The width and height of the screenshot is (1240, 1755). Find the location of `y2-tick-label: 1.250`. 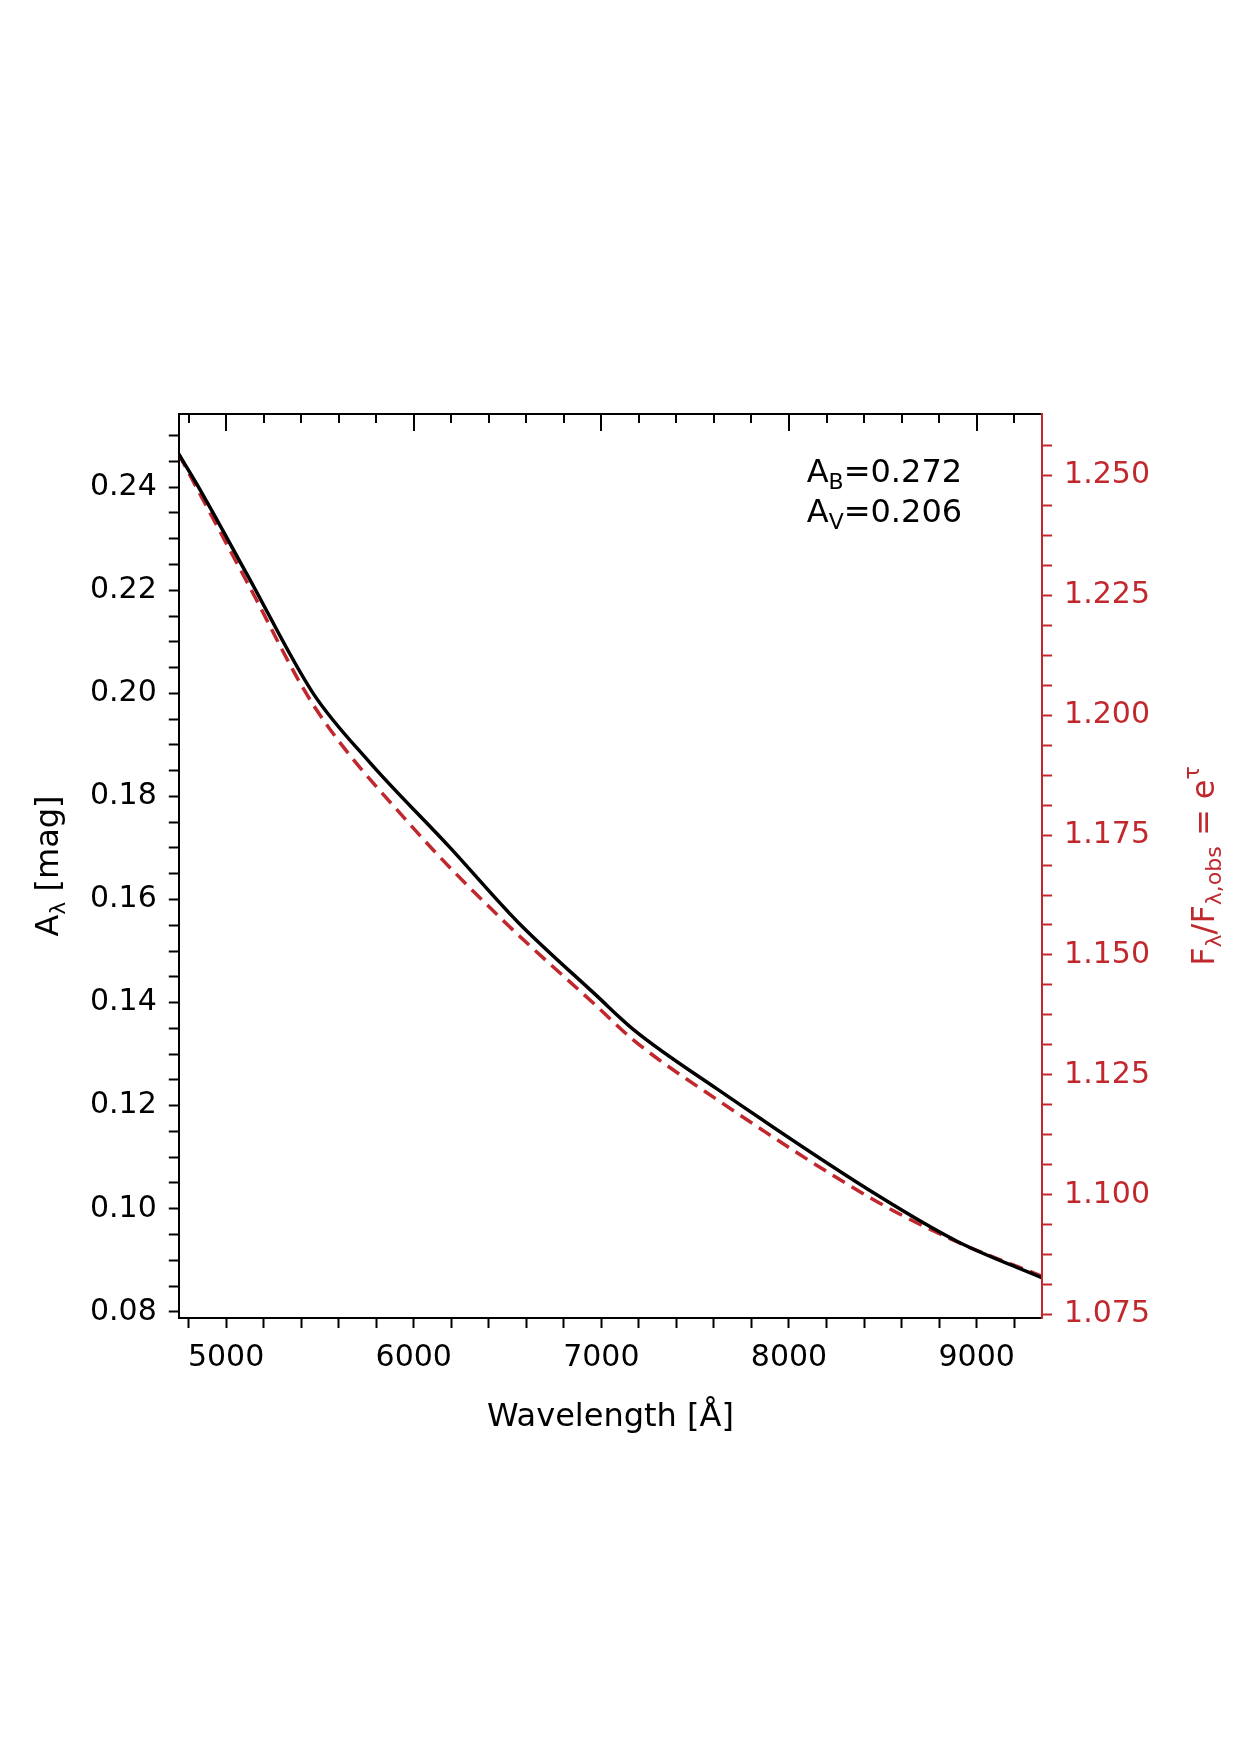

y2-tick-label: 1.250 is located at coordinates (1107, 473).